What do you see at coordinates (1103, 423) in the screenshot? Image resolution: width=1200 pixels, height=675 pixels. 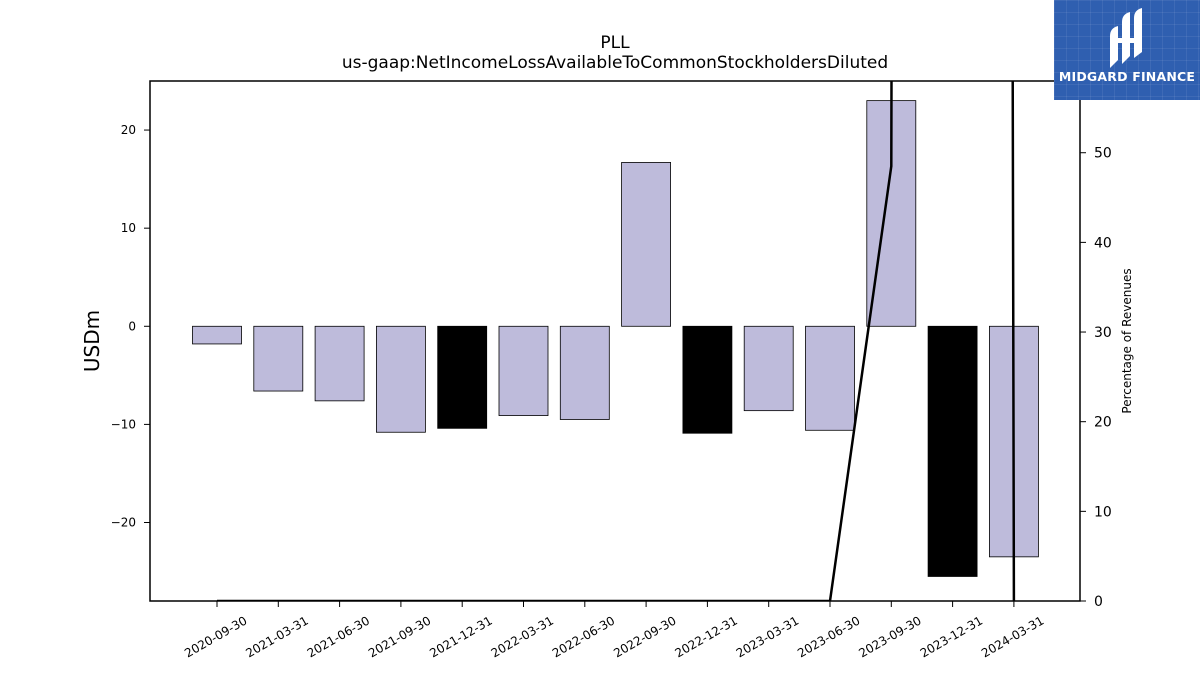 I see `y2-tick-label: 20` at bounding box center [1103, 423].